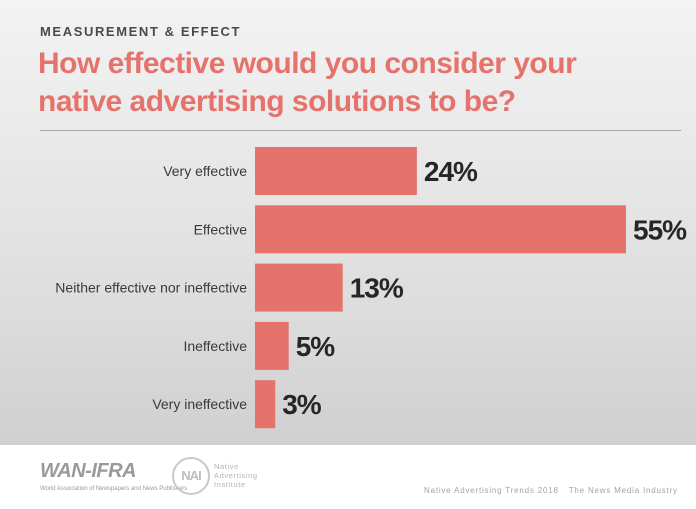 Image resolution: width=696 pixels, height=509 pixels. What do you see at coordinates (88, 471) in the screenshot?
I see `wan-ifra-logo-text: WAN-IFRA` at bounding box center [88, 471].